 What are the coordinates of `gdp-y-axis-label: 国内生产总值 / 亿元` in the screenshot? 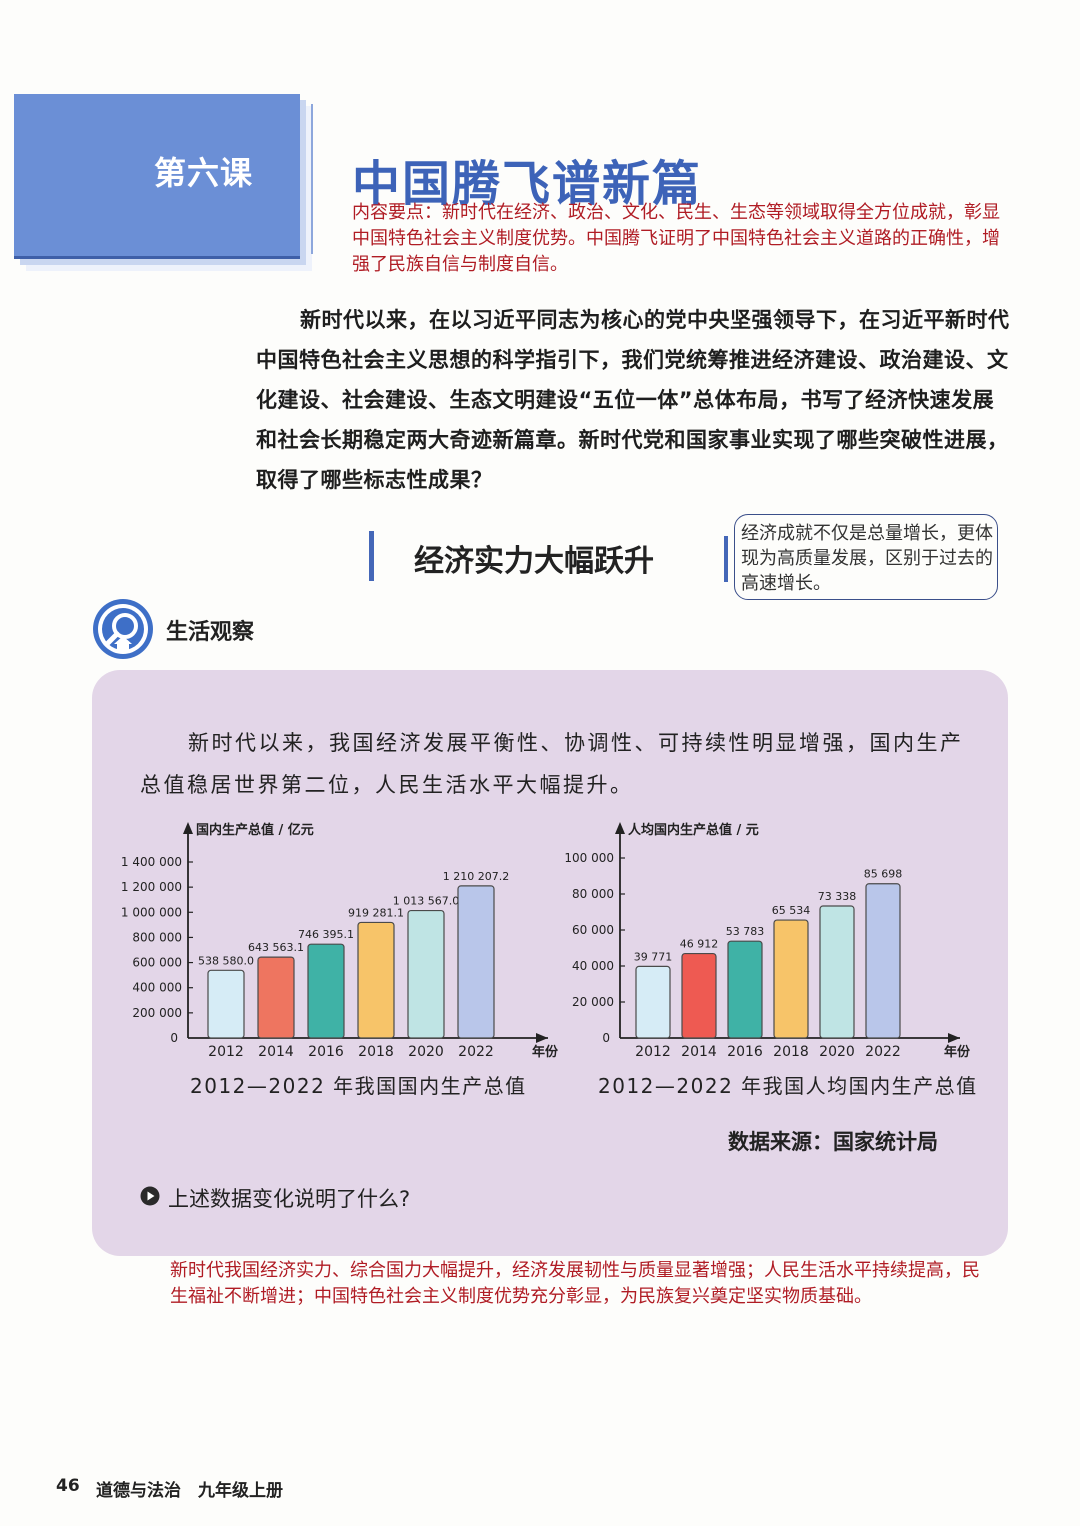 It's located at (255, 830).